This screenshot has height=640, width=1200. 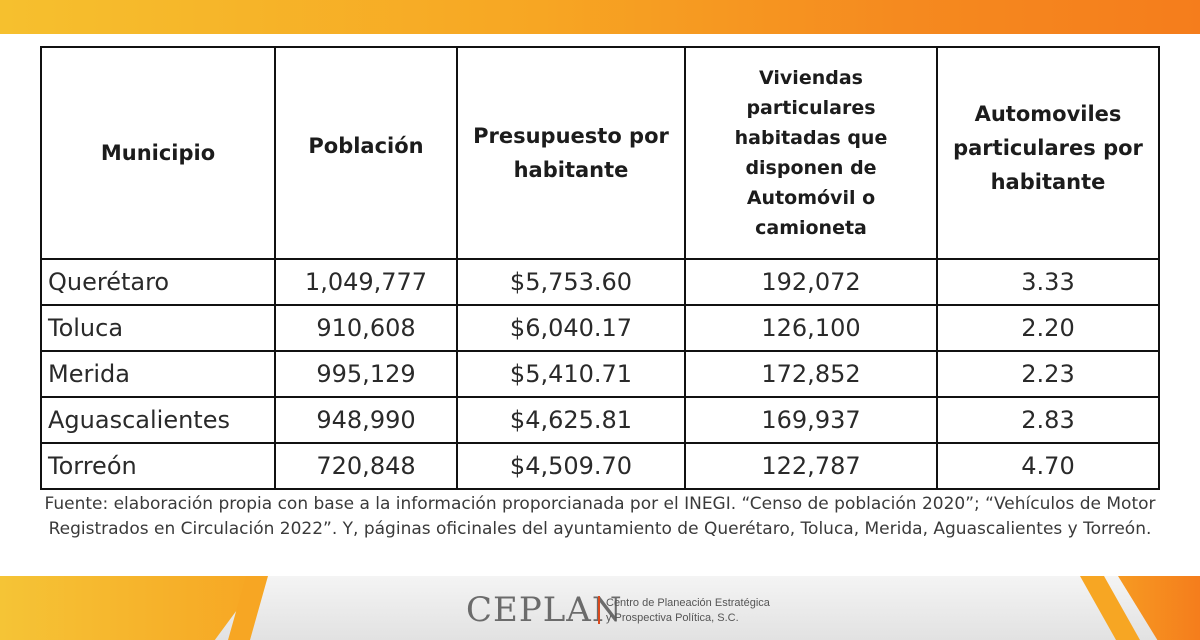 I want to click on table-cell: 172,852, so click(x=811, y=374).